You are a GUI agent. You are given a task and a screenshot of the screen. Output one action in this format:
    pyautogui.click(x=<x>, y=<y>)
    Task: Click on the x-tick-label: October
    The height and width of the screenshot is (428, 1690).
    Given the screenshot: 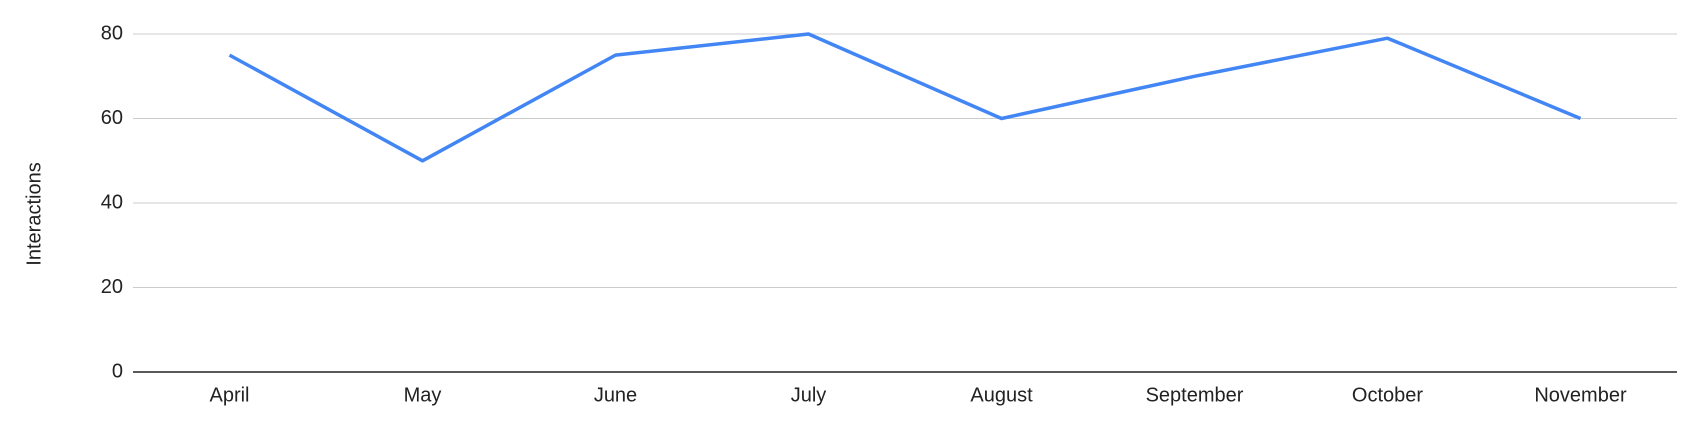 What is the action you would take?
    pyautogui.click(x=1387, y=395)
    